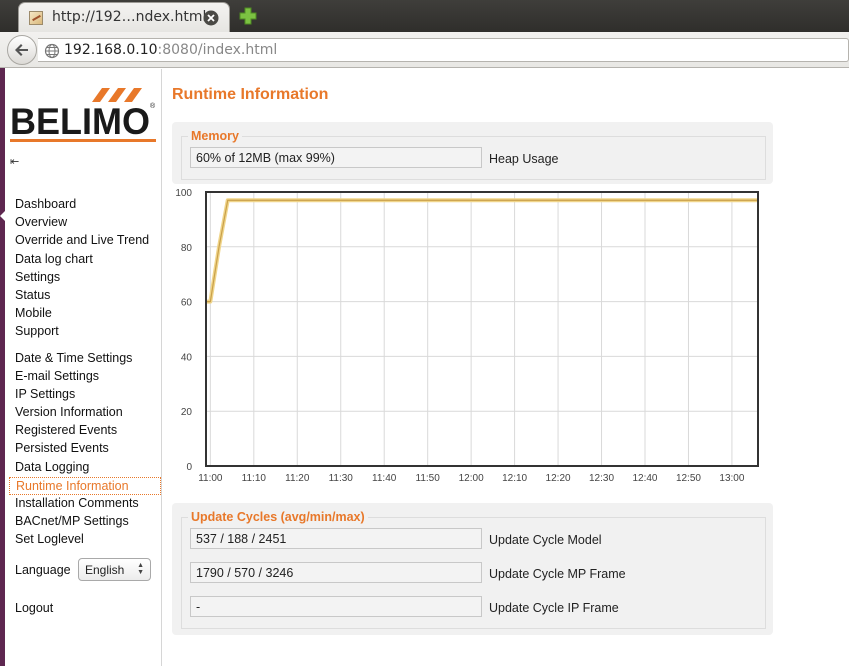 This screenshot has width=849, height=666. What do you see at coordinates (105, 570) in the screenshot?
I see `language-selected-value: English` at bounding box center [105, 570].